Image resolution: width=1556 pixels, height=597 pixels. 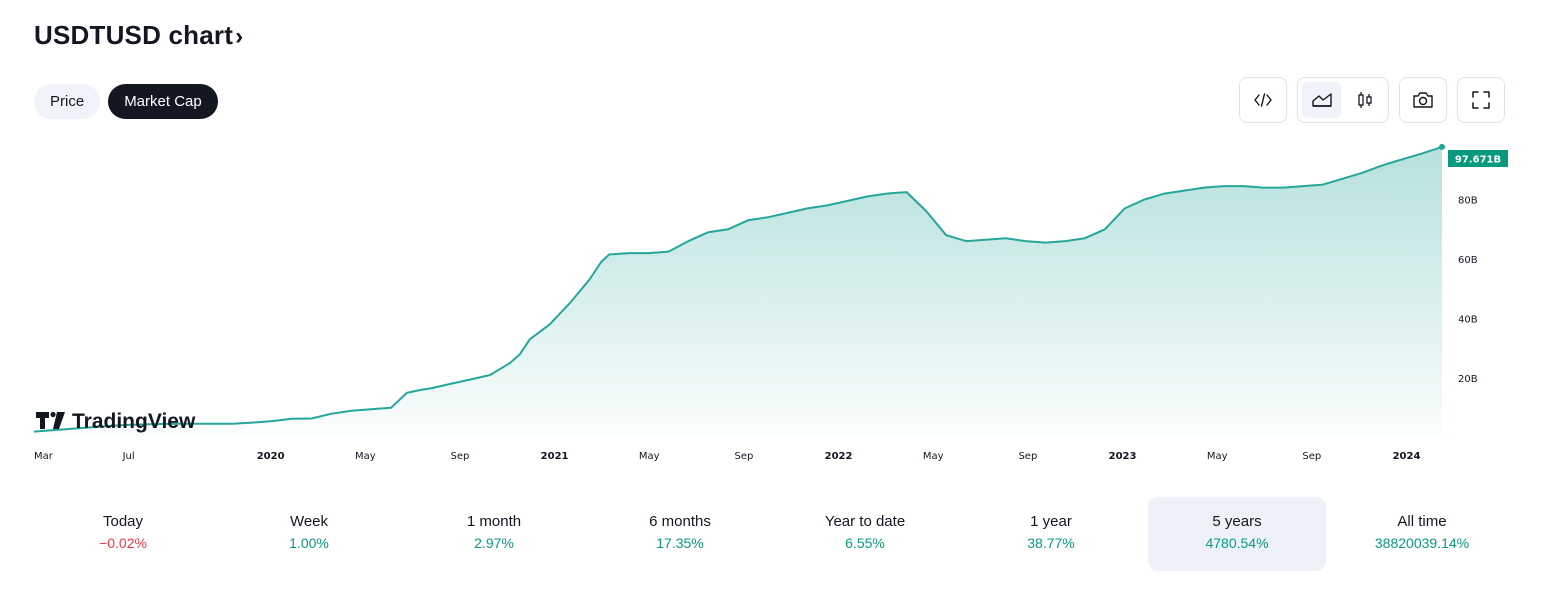 I want to click on period-today: Today −0.02%, so click(x=123, y=534).